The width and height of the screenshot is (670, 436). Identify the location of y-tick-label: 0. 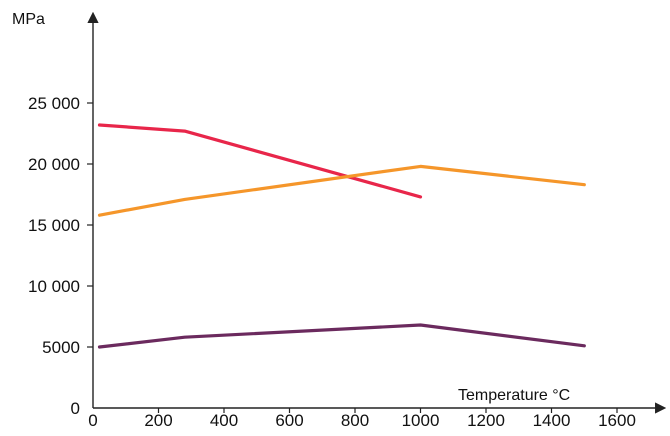
(75, 408).